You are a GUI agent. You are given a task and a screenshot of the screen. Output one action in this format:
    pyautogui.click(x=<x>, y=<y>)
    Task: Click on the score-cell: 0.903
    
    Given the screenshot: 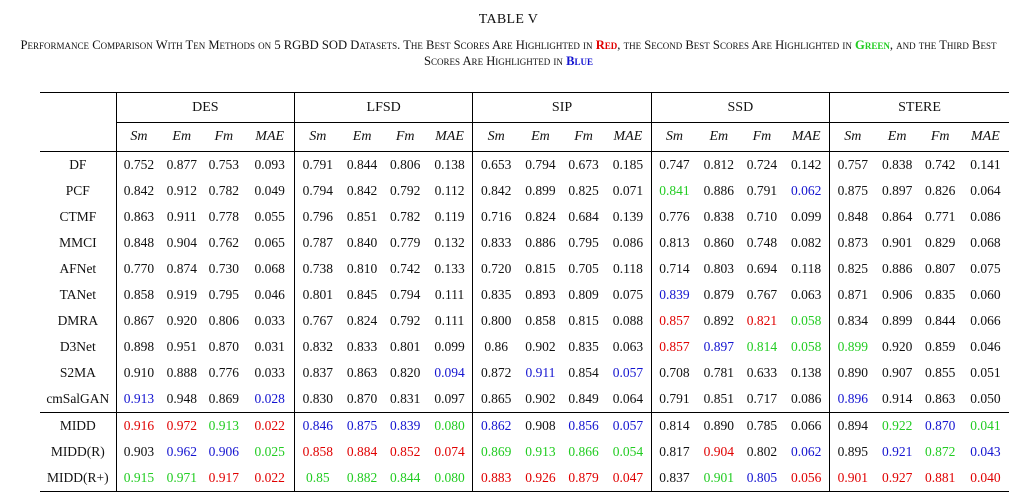 What is the action you would take?
    pyautogui.click(x=138, y=452)
    